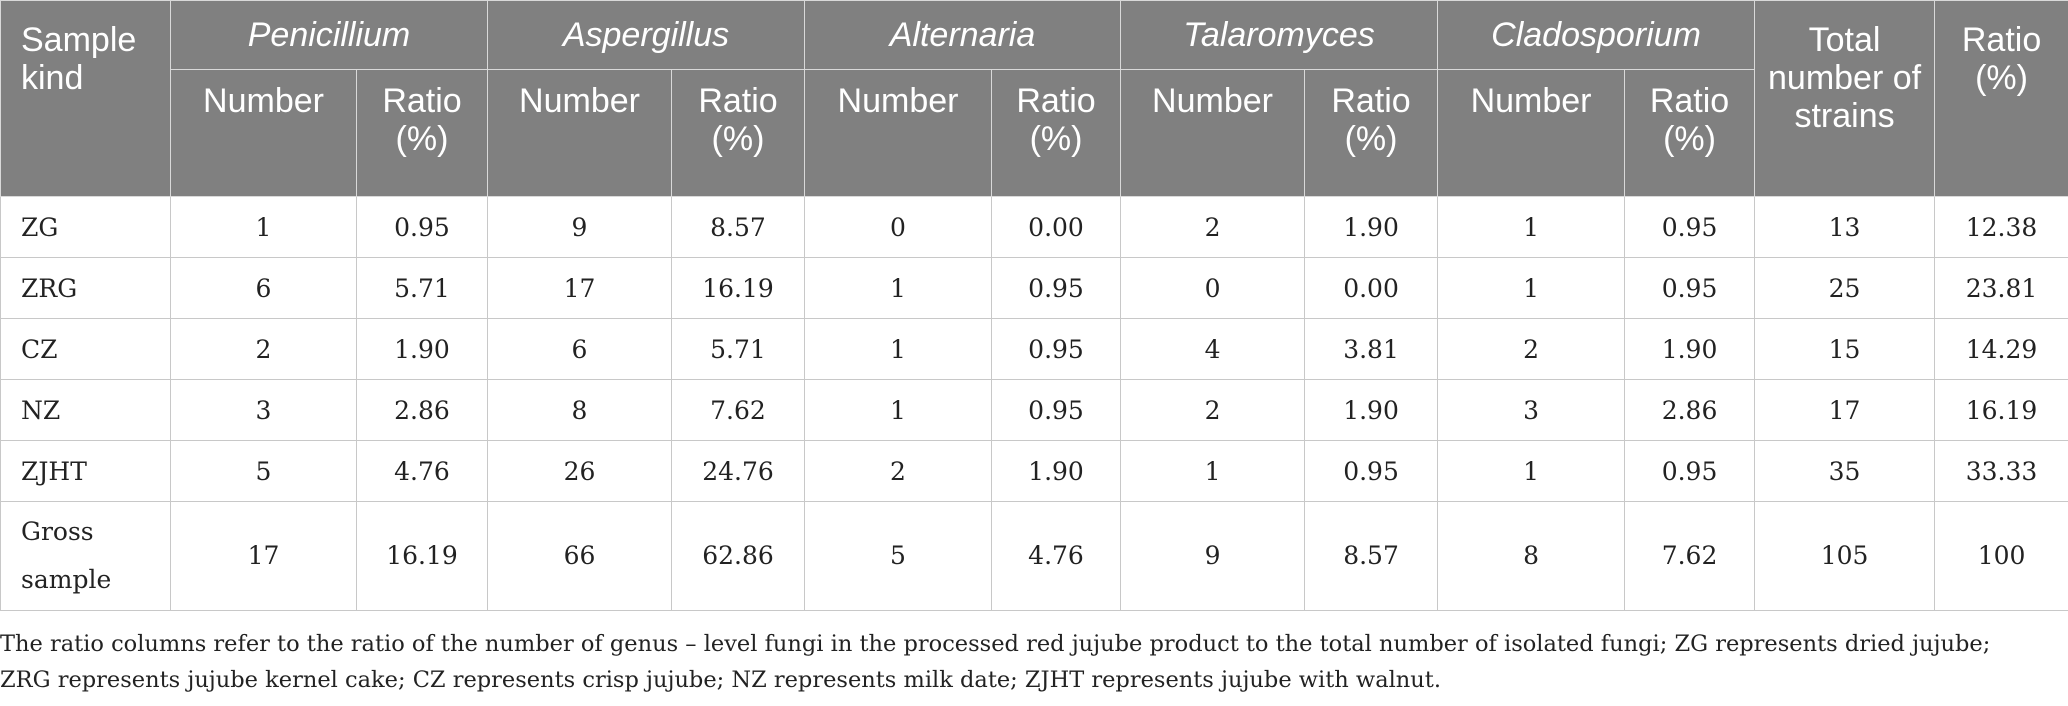 The width and height of the screenshot is (2068, 706). What do you see at coordinates (1596, 35) in the screenshot?
I see `header-genus-cladosporium: Cladosporium` at bounding box center [1596, 35].